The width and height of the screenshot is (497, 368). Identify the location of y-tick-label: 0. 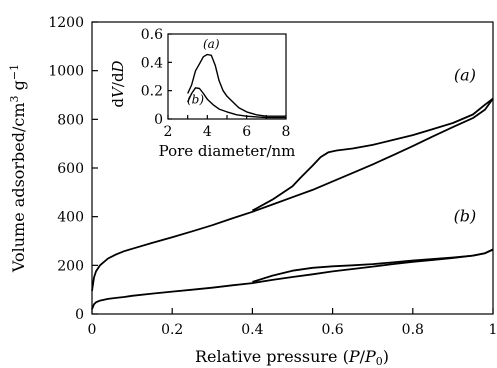
(79, 315).